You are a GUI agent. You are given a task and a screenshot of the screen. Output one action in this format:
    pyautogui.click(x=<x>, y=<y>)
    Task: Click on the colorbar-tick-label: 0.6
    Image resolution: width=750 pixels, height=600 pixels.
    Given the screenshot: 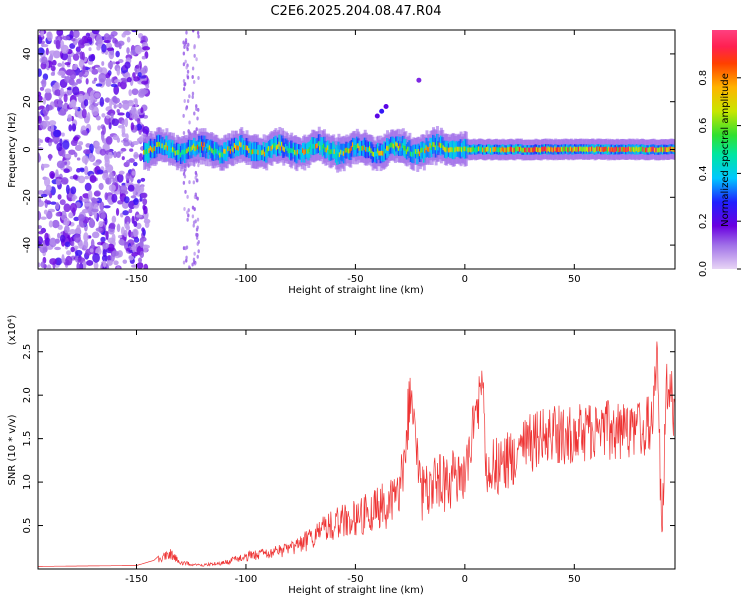 What is the action you would take?
    pyautogui.click(x=703, y=126)
    